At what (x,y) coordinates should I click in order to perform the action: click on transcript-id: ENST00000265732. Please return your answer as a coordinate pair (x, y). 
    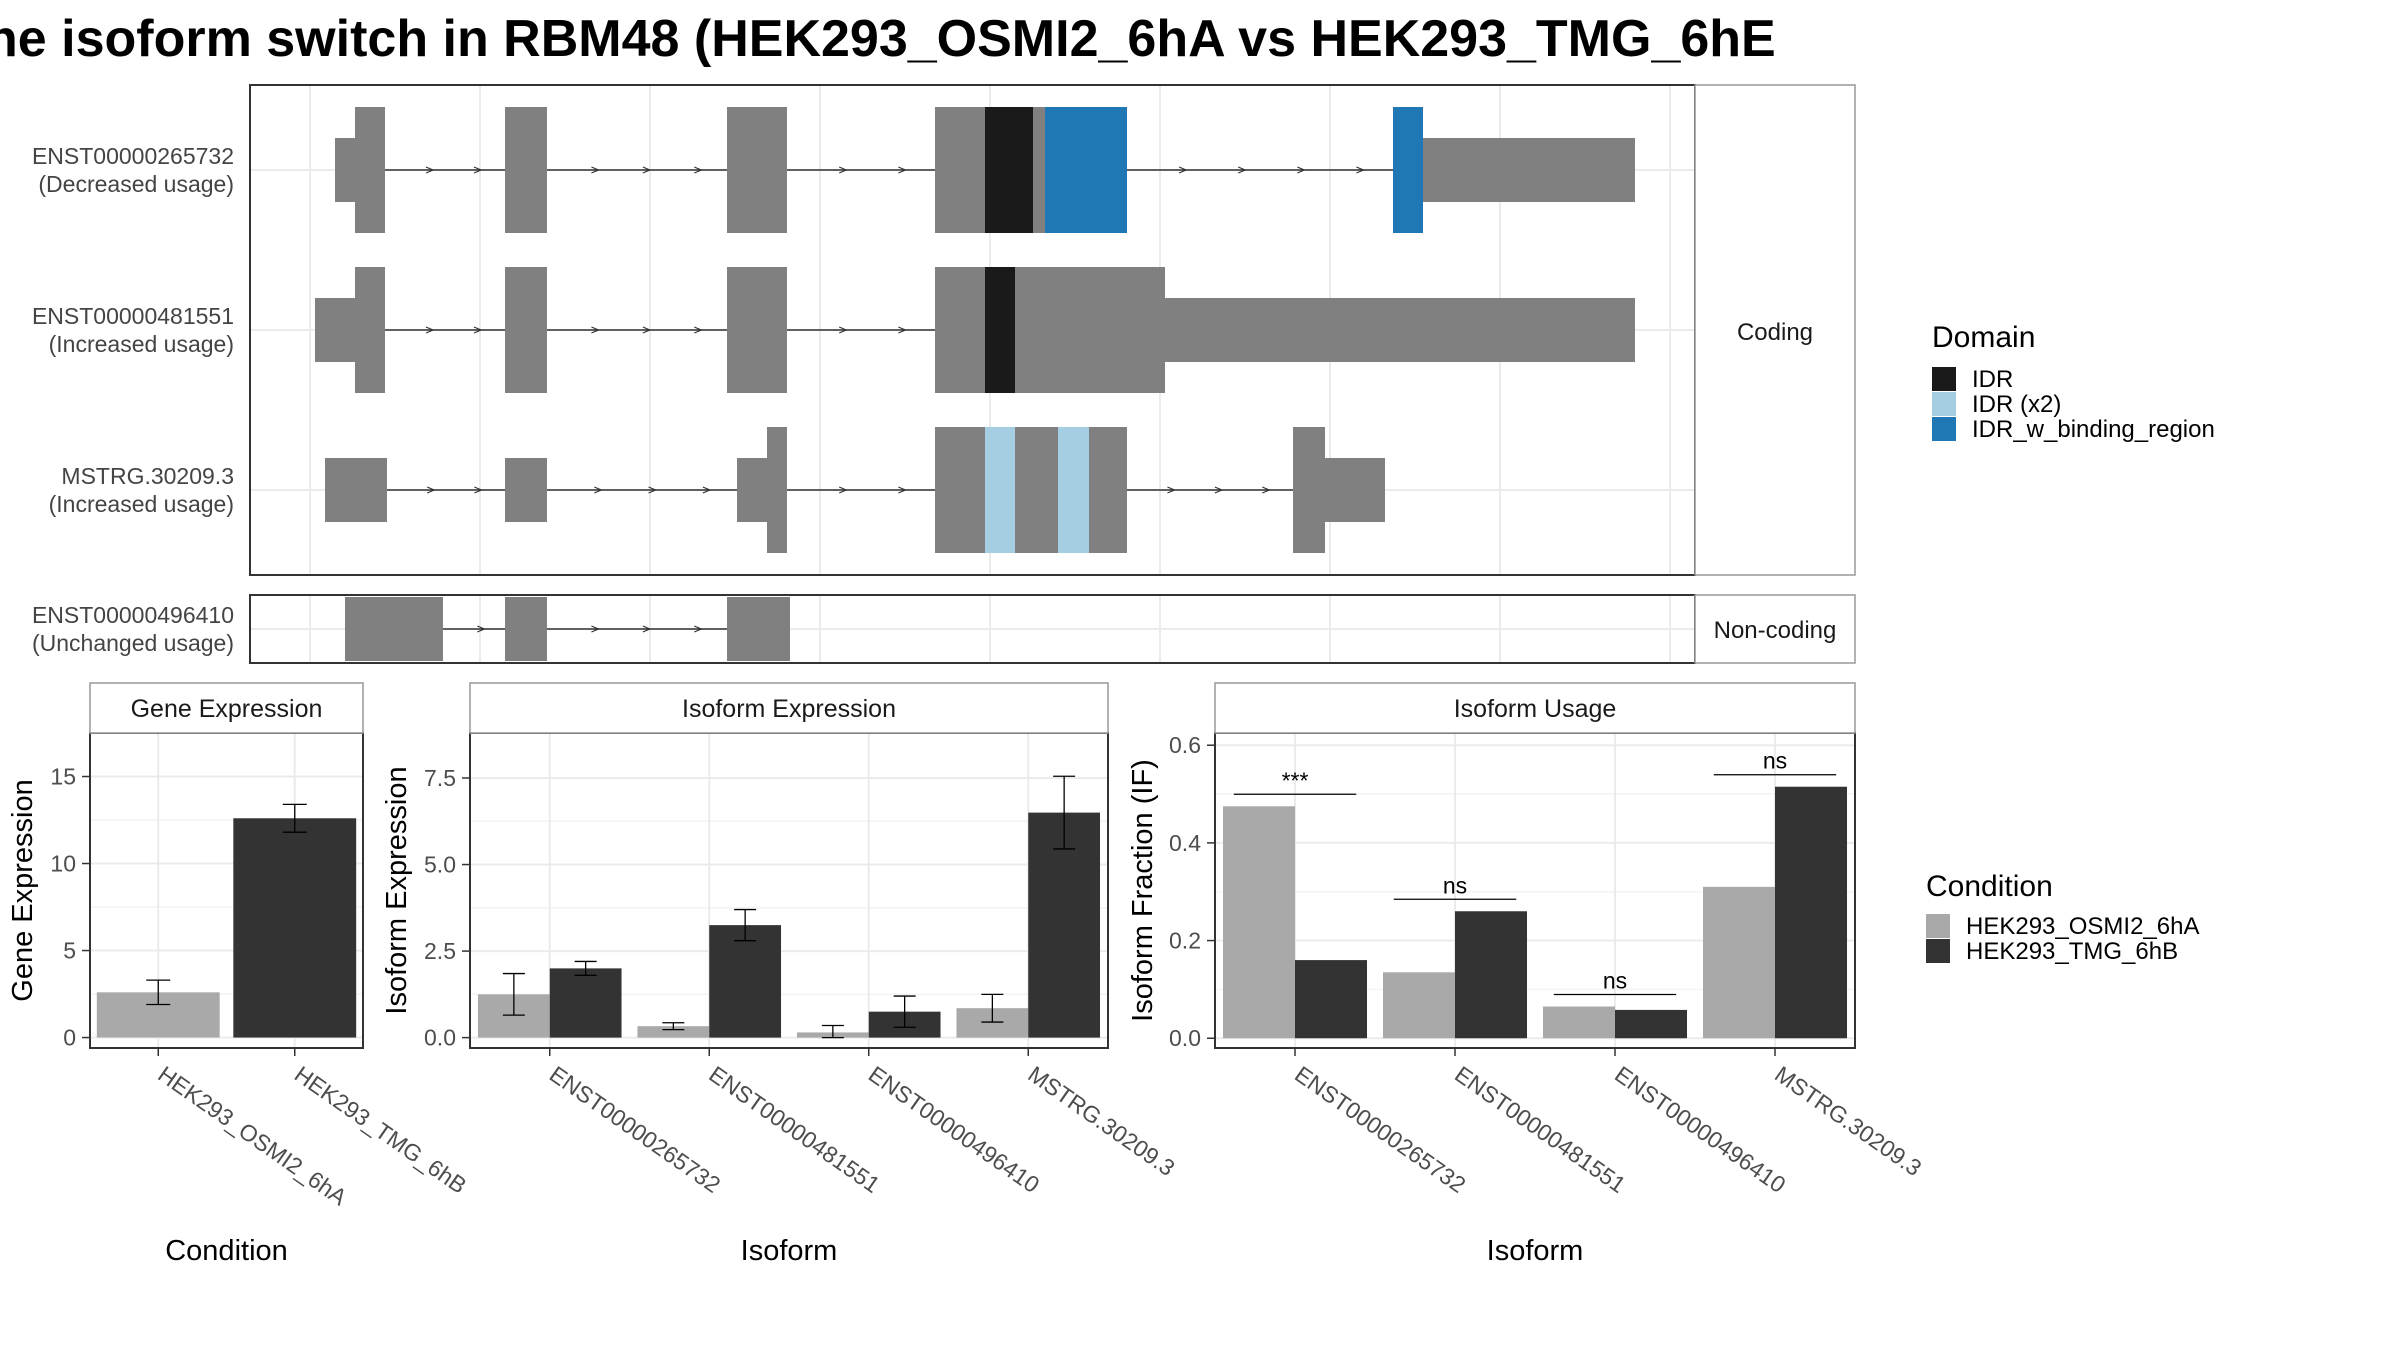
    Looking at the image, I should click on (133, 156).